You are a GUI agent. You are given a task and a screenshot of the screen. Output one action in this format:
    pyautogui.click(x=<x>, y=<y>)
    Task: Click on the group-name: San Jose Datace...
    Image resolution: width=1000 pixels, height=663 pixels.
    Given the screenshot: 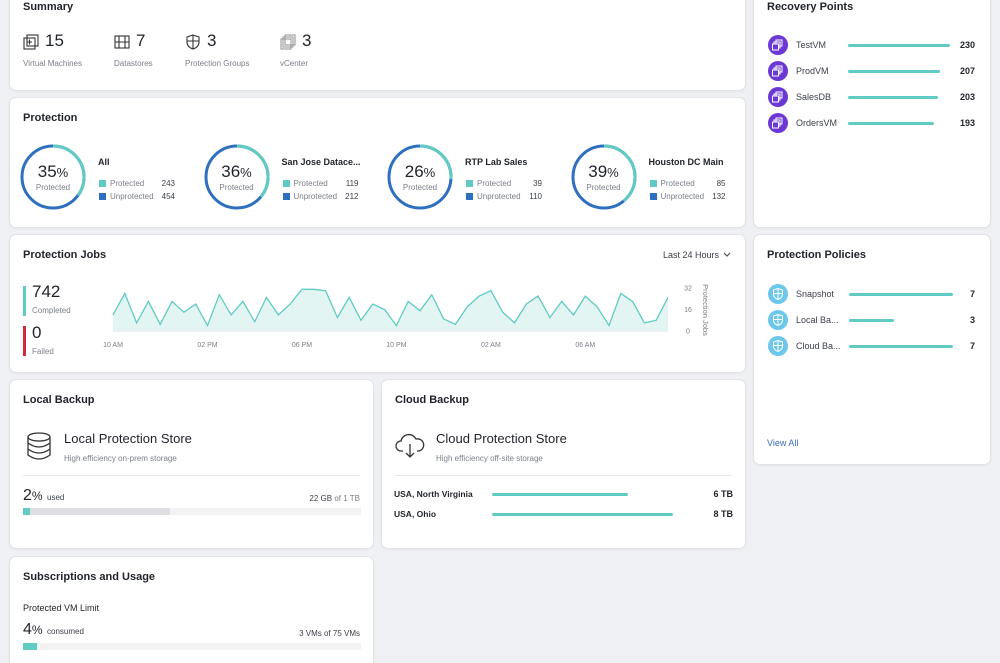 What is the action you would take?
    pyautogui.click(x=321, y=162)
    